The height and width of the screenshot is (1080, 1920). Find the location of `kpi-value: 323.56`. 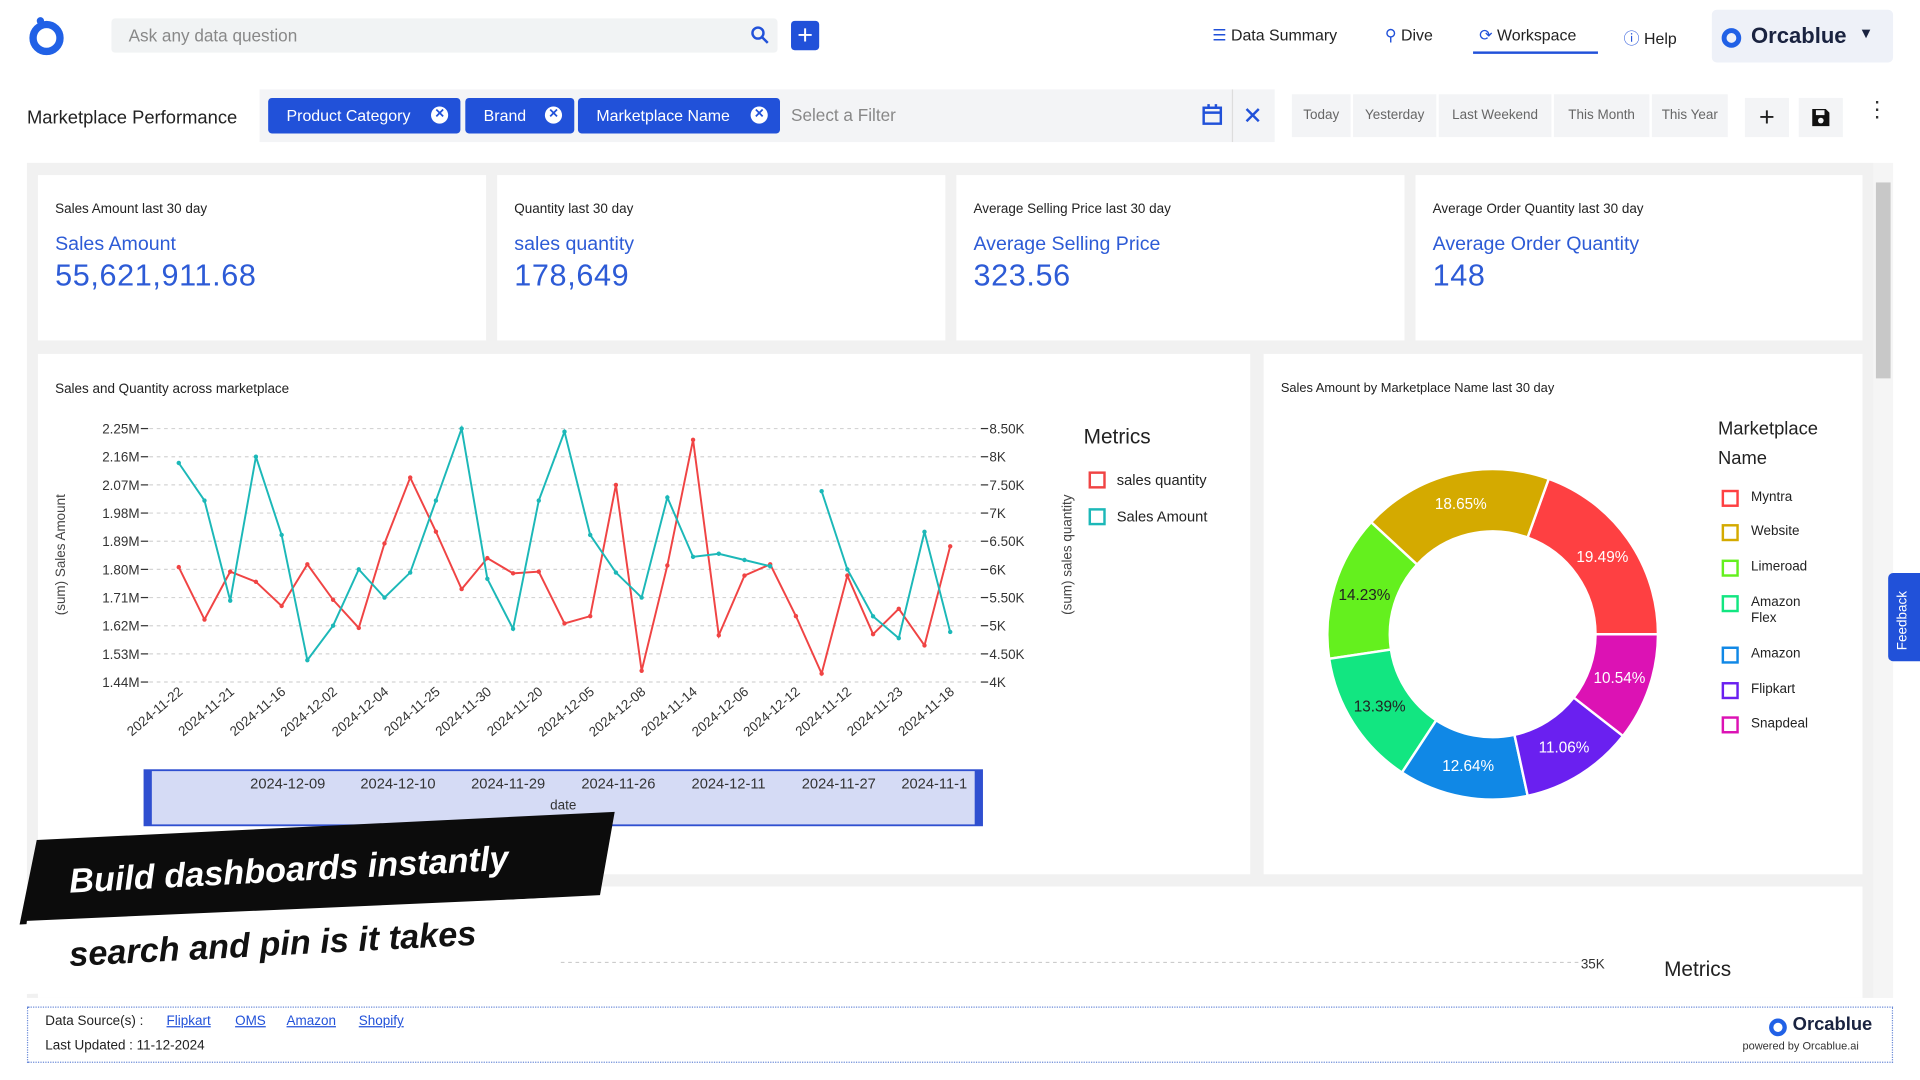

kpi-value: 323.56 is located at coordinates (1022, 275).